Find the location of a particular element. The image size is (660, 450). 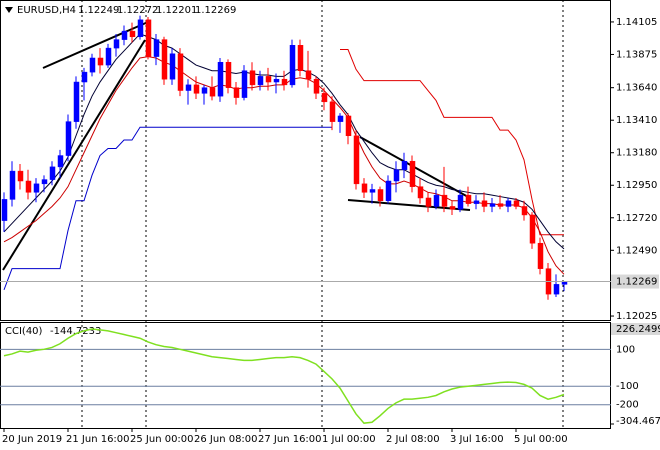

x-tick-label: 1 Jul 00:00 is located at coordinates (349, 439).